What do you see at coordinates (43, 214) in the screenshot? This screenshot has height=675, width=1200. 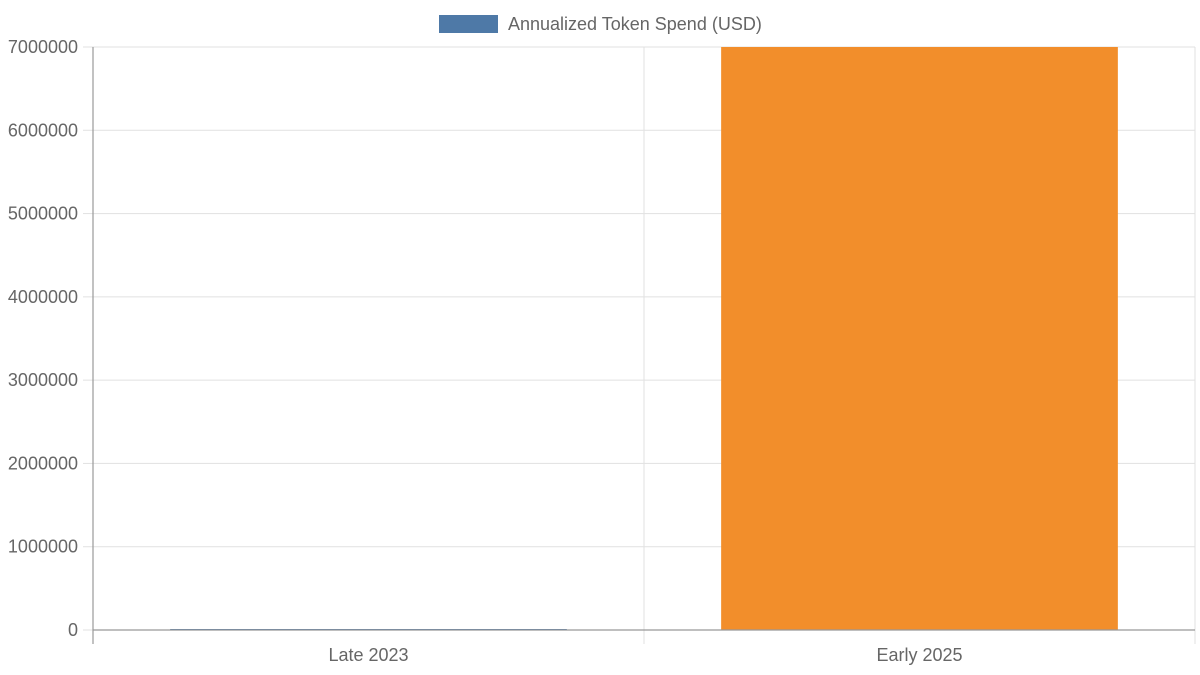 I see `y-tick-label: 5000000` at bounding box center [43, 214].